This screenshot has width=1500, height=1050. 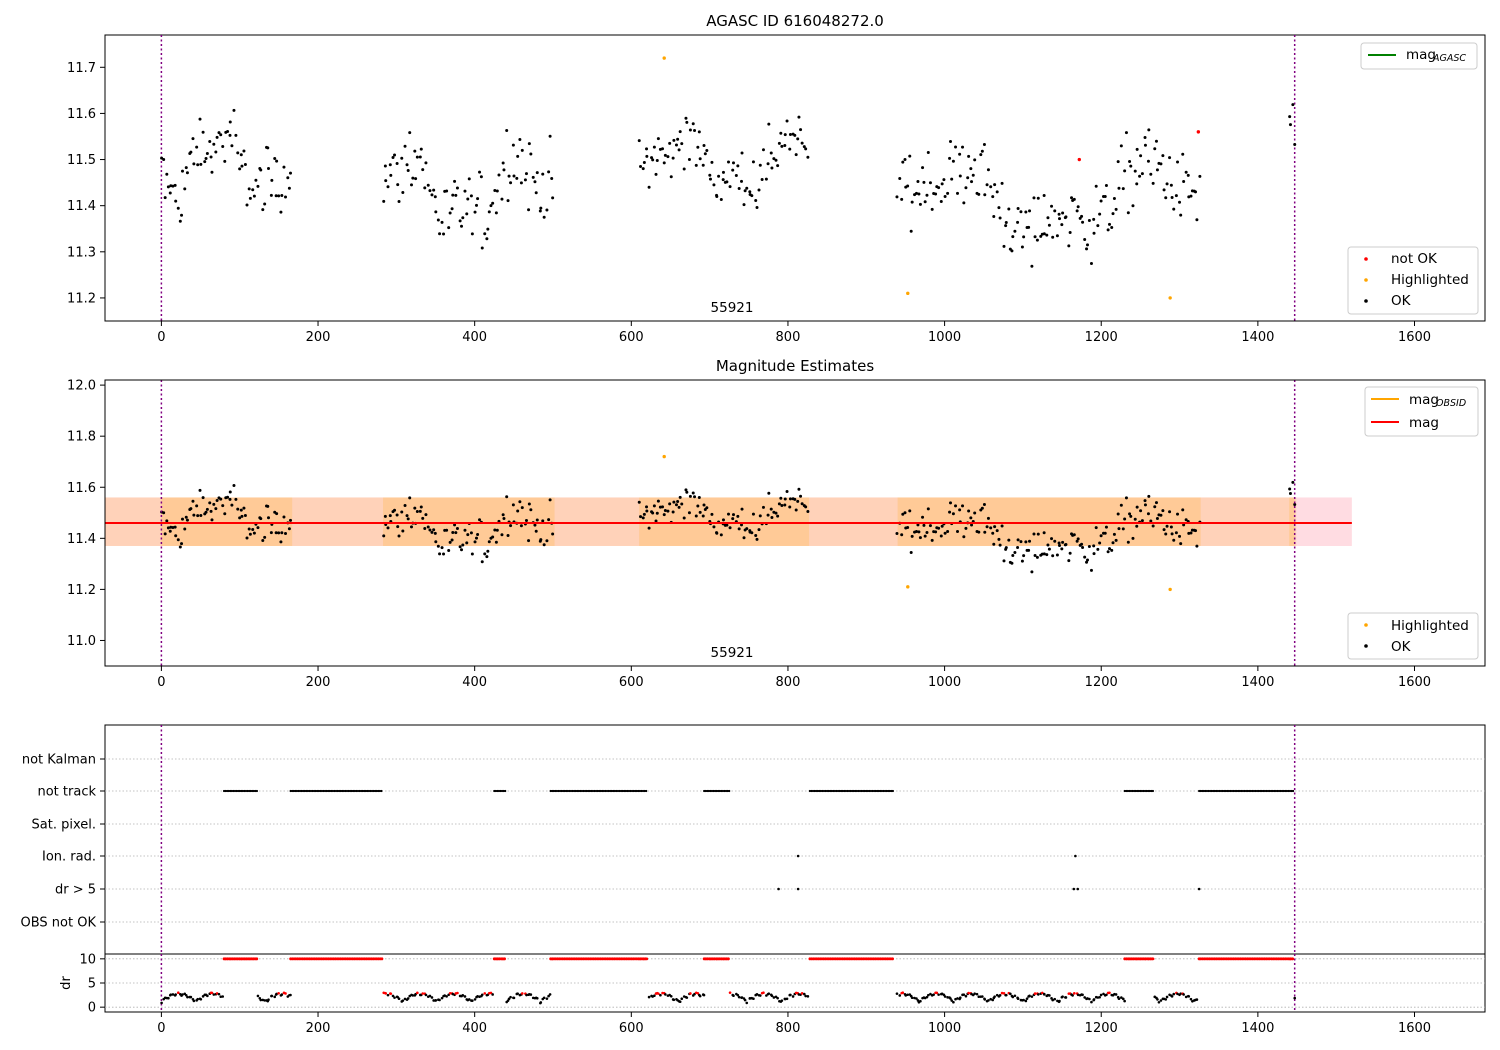 What do you see at coordinates (161, 1028) in the screenshot?
I see `x-tick-label: 0` at bounding box center [161, 1028].